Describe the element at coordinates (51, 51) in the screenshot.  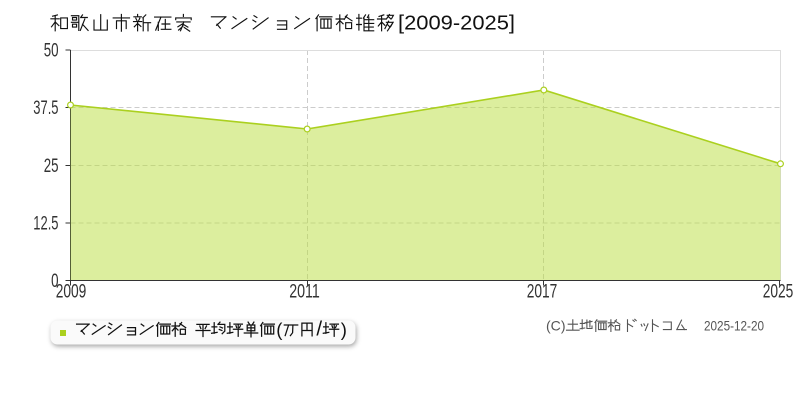
I see `svg-text: 50` at that location.